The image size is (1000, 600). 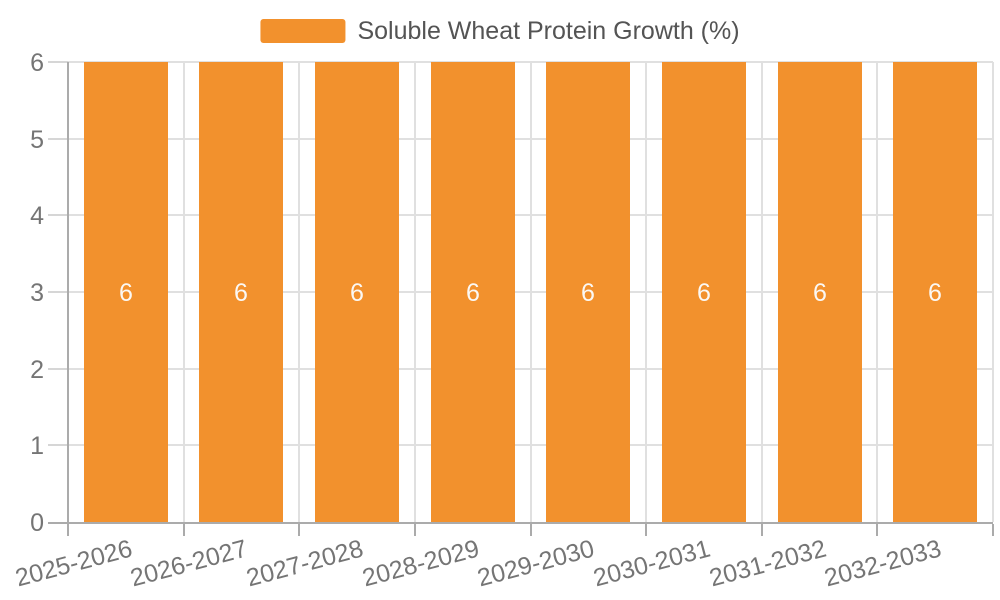 What do you see at coordinates (768, 563) in the screenshot?
I see `x-axis-tick-label: 2031-2032` at bounding box center [768, 563].